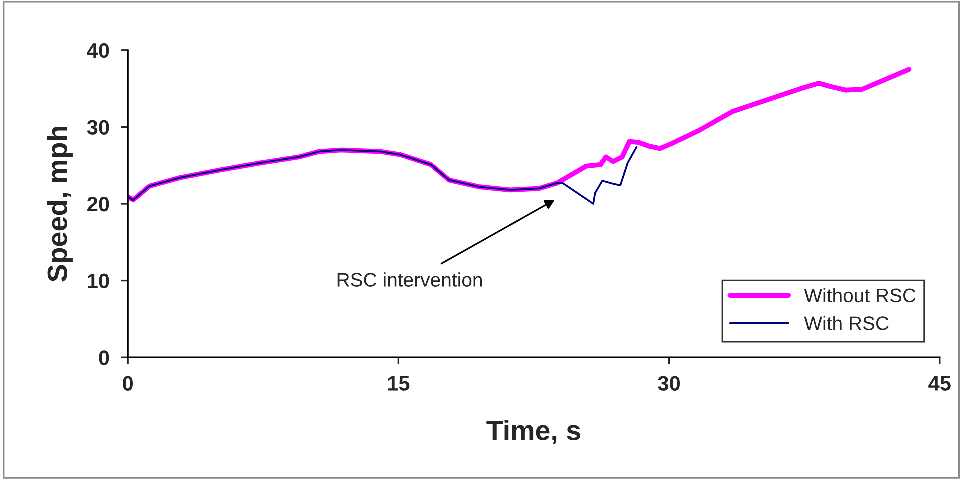 This screenshot has height=480, width=963. What do you see at coordinates (846, 323) in the screenshot?
I see `legend-label: With RSC` at bounding box center [846, 323].